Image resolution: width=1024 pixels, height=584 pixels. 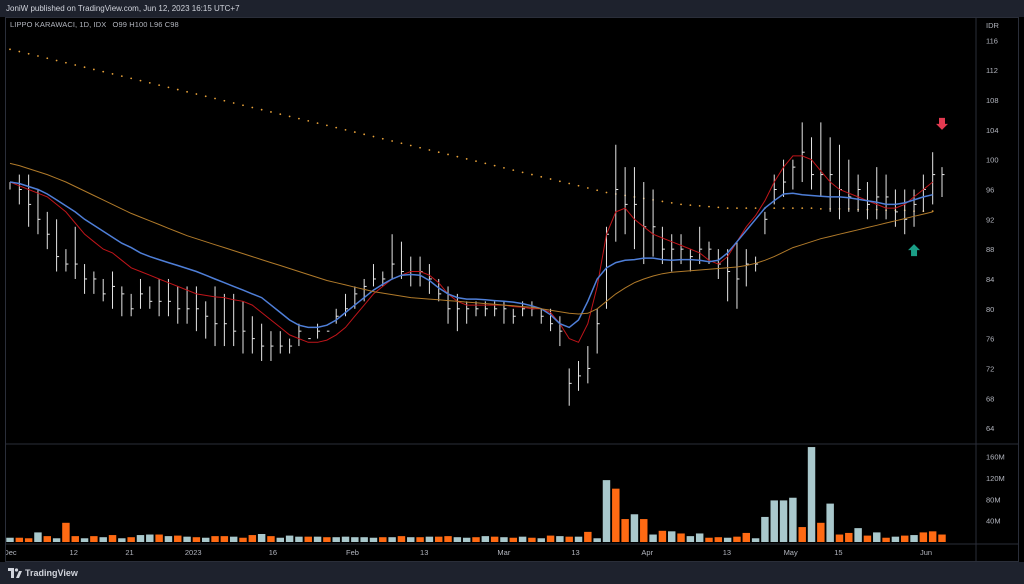 I want to click on time-tick-label: 16, so click(x=273, y=552).